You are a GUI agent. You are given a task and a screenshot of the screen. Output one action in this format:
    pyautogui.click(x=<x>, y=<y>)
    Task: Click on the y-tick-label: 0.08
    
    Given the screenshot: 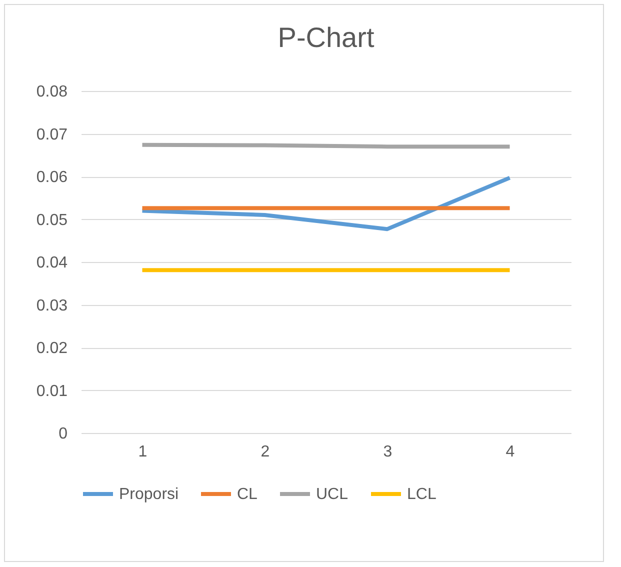 What is the action you would take?
    pyautogui.click(x=52, y=92)
    